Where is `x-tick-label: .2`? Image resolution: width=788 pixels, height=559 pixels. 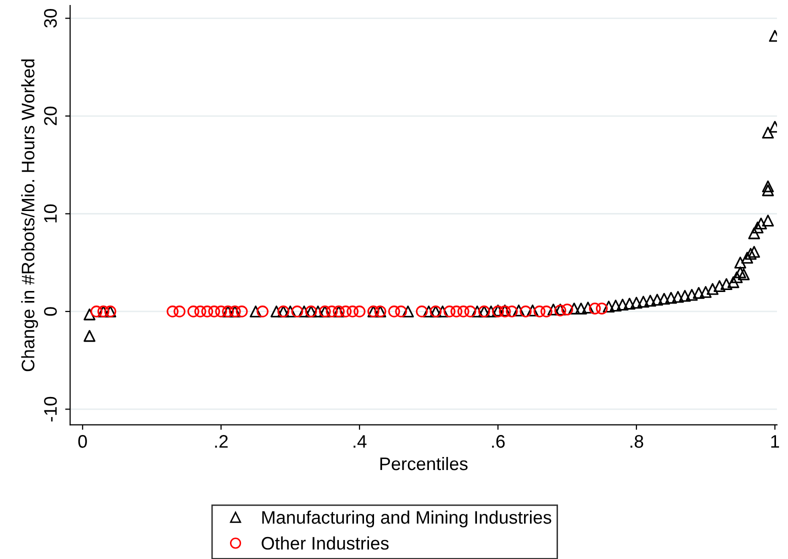
x-tick-label: .2 is located at coordinates (221, 441).